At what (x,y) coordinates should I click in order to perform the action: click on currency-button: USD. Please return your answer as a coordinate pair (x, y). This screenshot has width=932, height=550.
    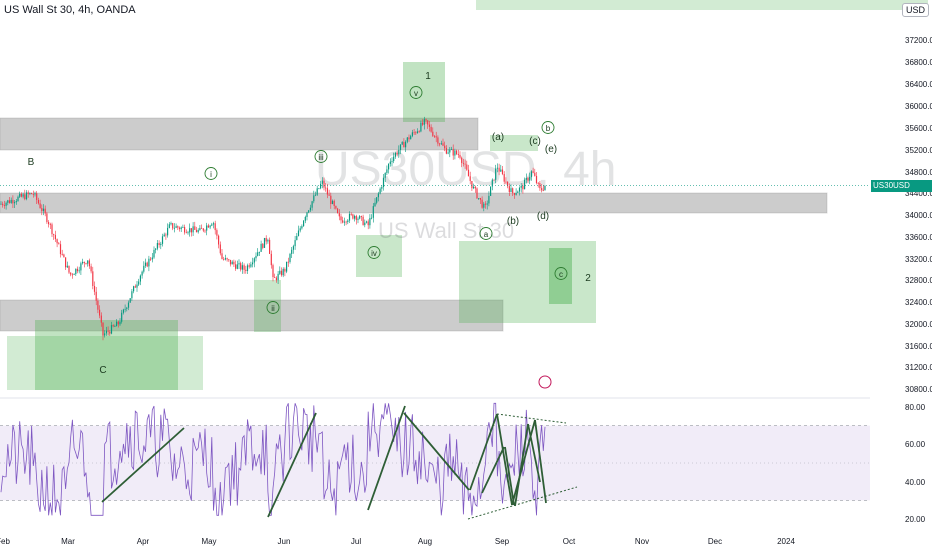
    Looking at the image, I should click on (916, 10).